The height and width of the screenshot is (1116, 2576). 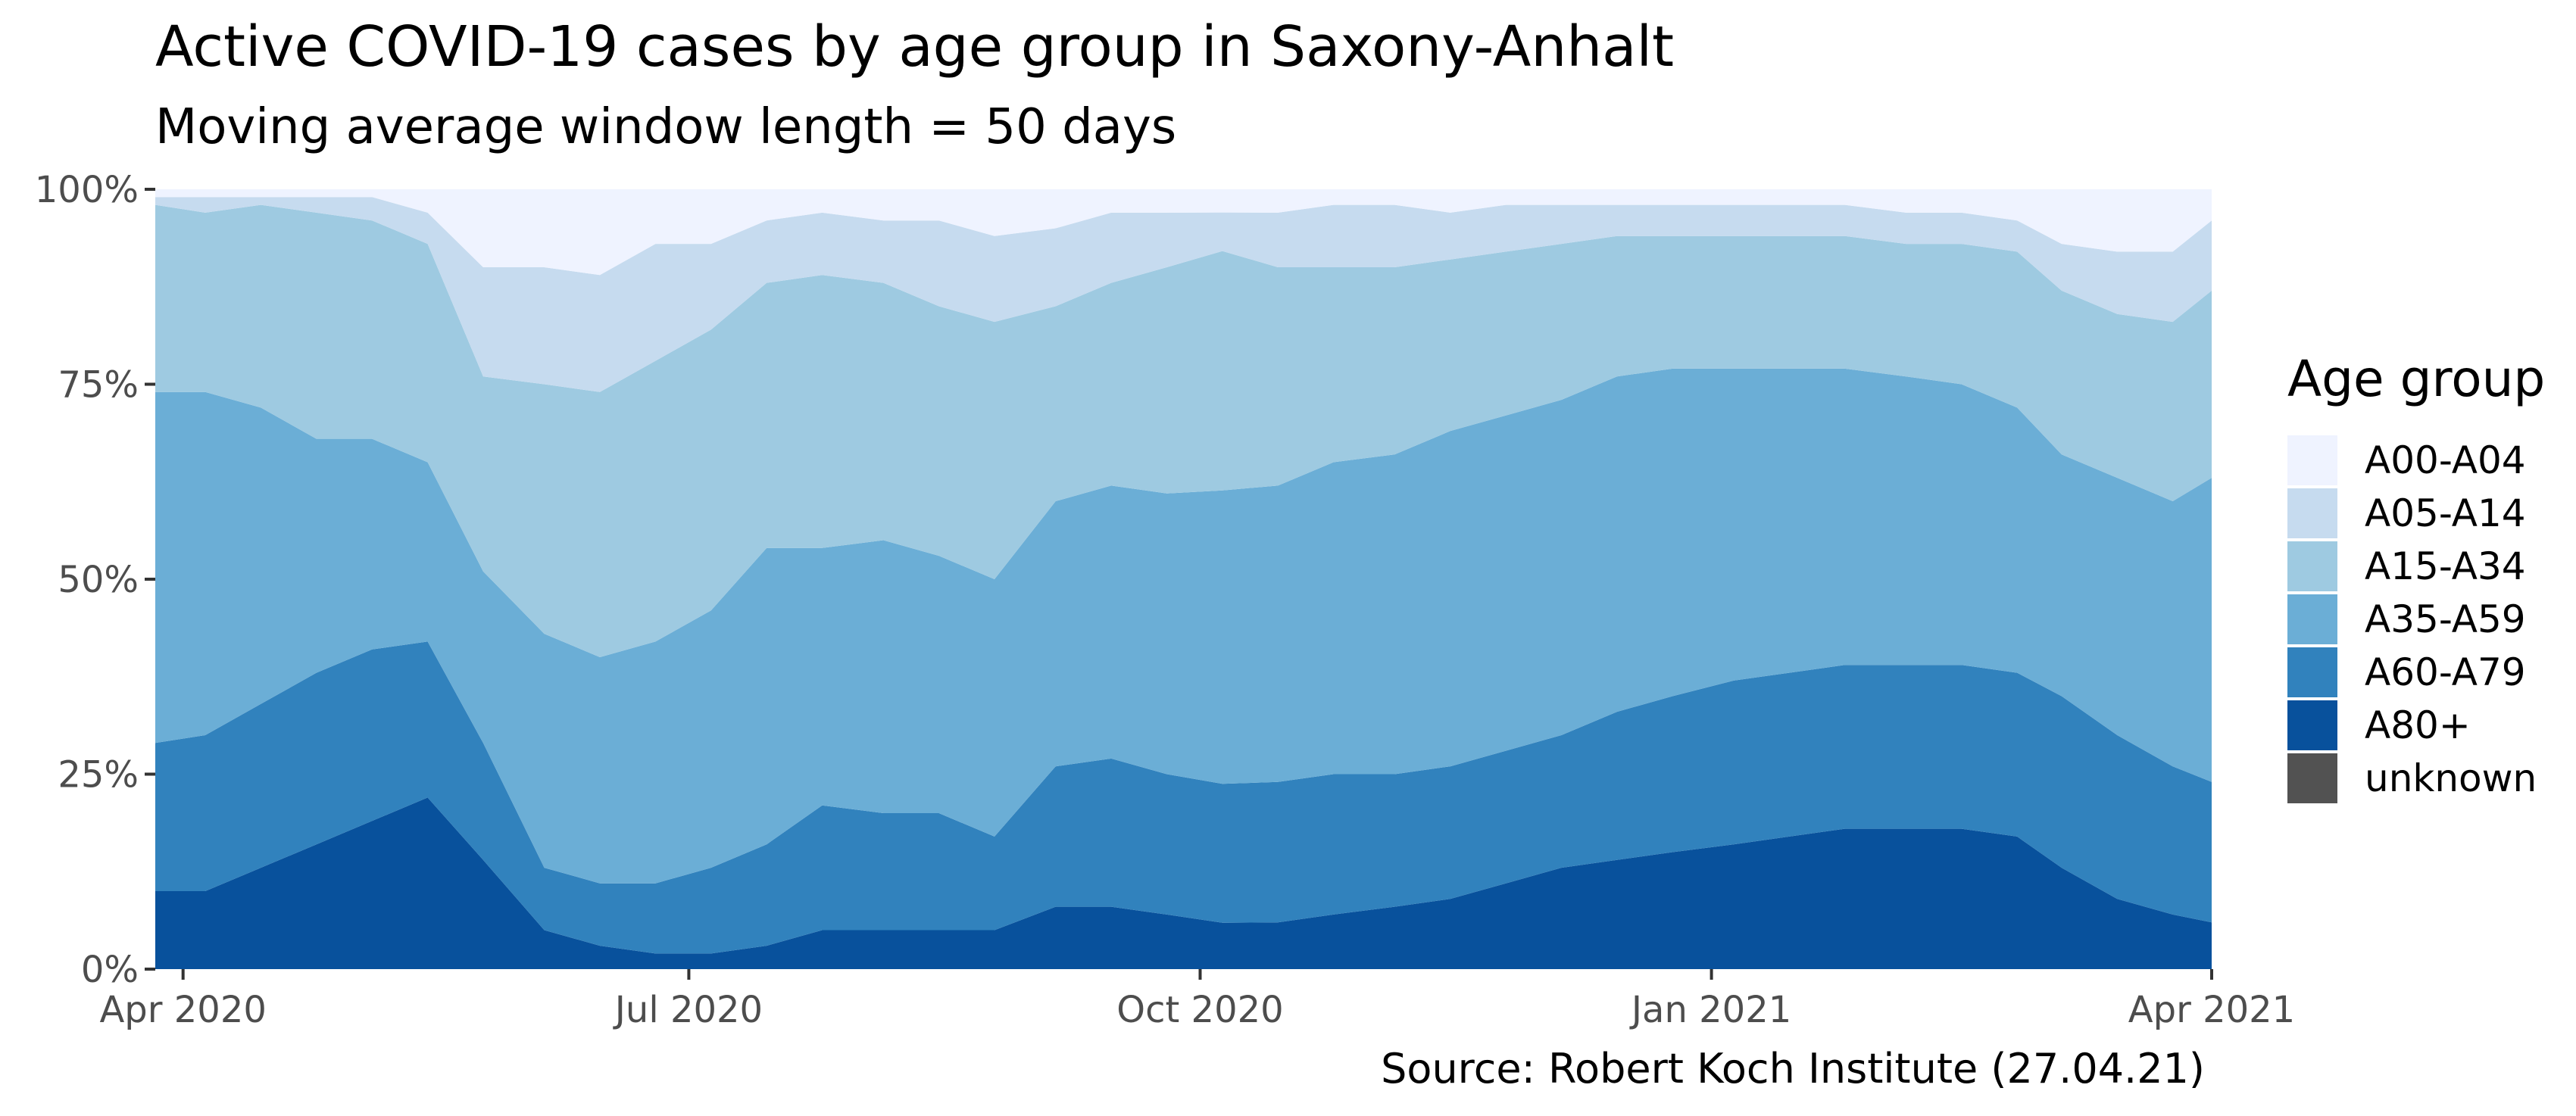 I want to click on x-tick-label: Jan 2021, so click(x=1710, y=1010).